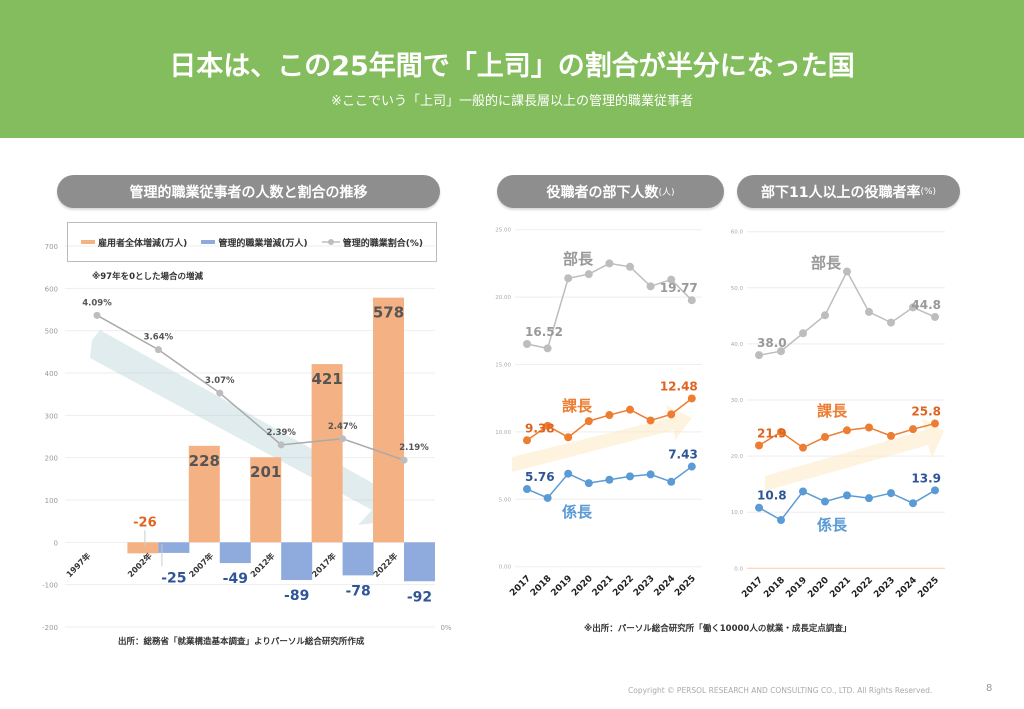 This screenshot has height=709, width=1024. What do you see at coordinates (88, 242) in the screenshot?
I see `legend-swatch-orange` at bounding box center [88, 242].